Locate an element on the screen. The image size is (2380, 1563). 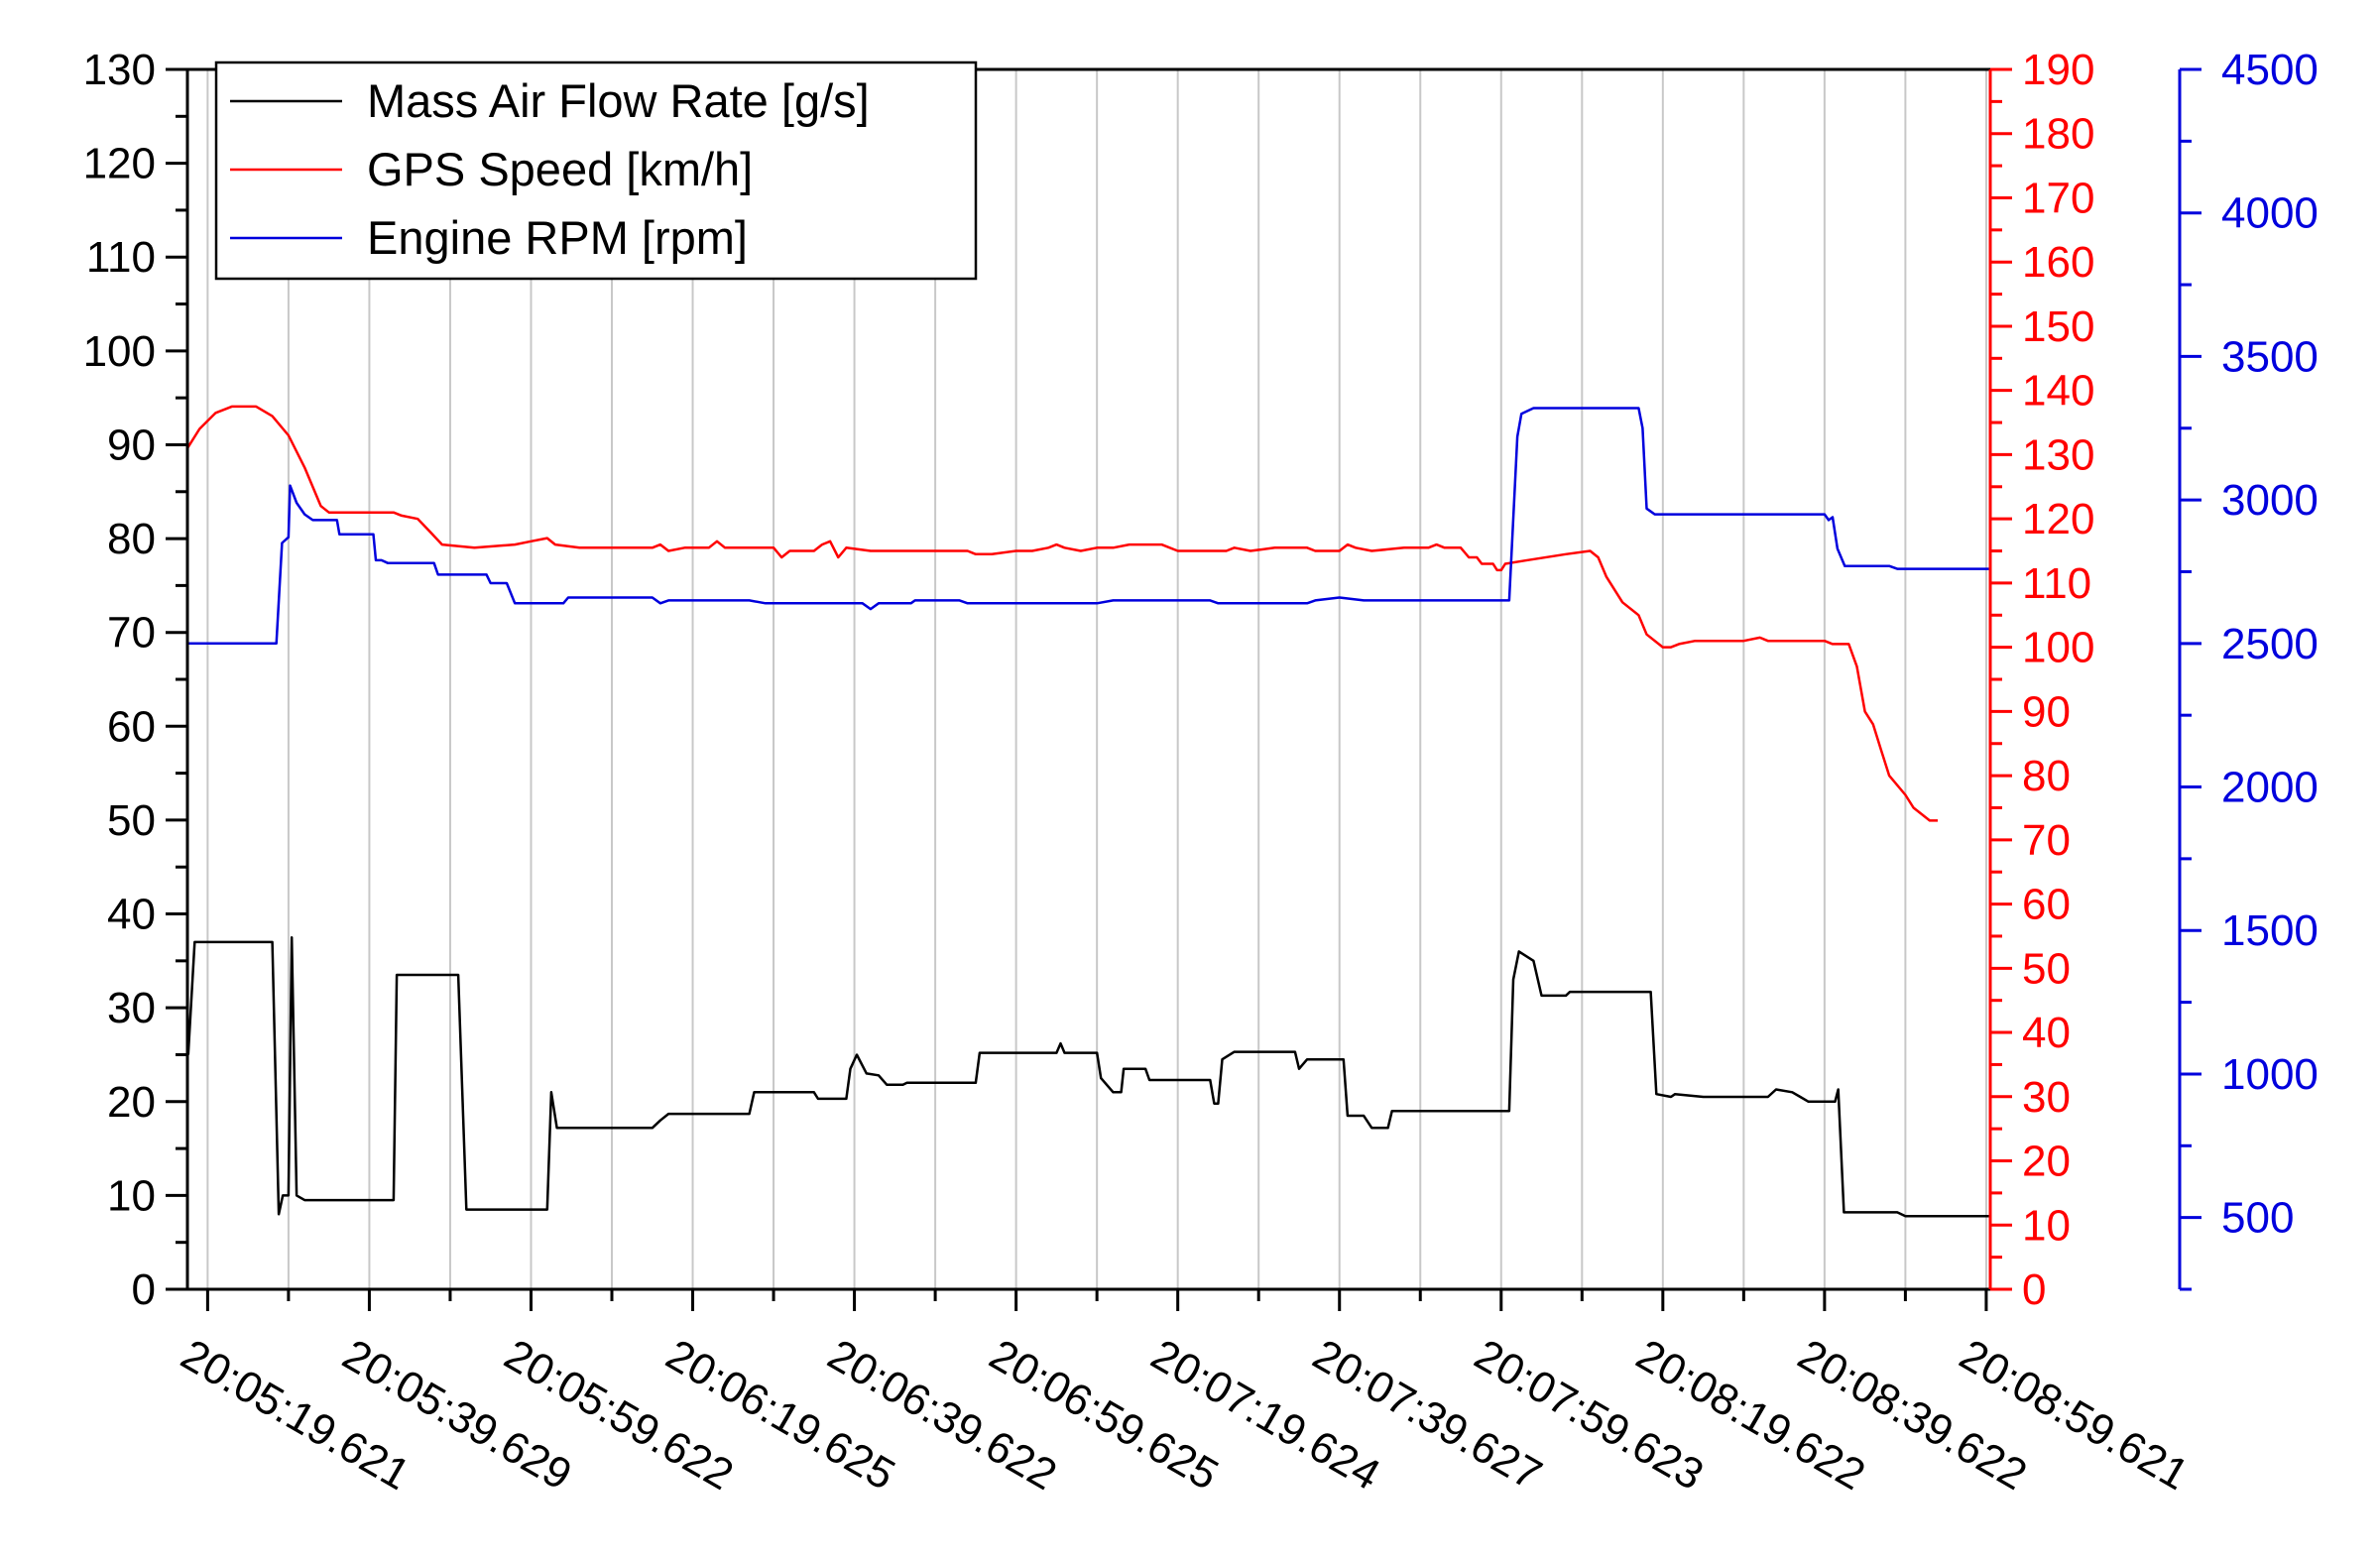
speed-tick-label: 30 is located at coordinates (2046, 1098).